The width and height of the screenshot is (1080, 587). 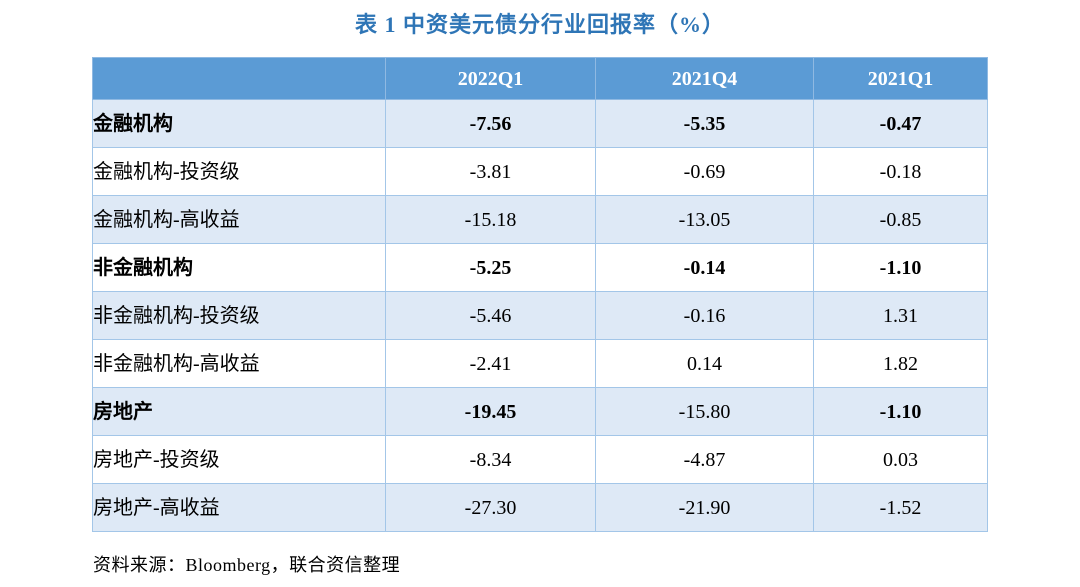 I want to click on value-cell: -5.46, so click(x=490, y=315).